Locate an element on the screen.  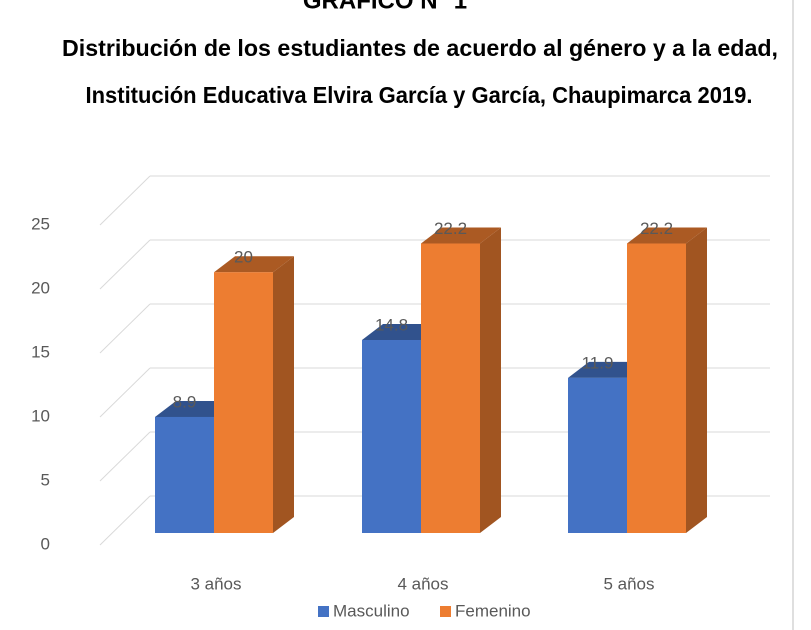
legend-label: Femenino is located at coordinates (493, 610).